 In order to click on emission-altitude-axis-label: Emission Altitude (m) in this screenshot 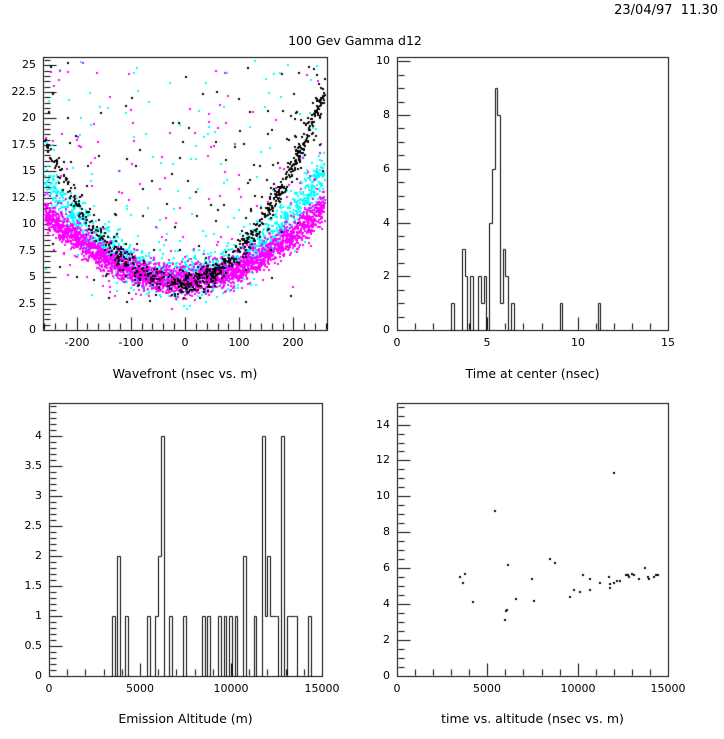, I will do `click(185, 718)`.